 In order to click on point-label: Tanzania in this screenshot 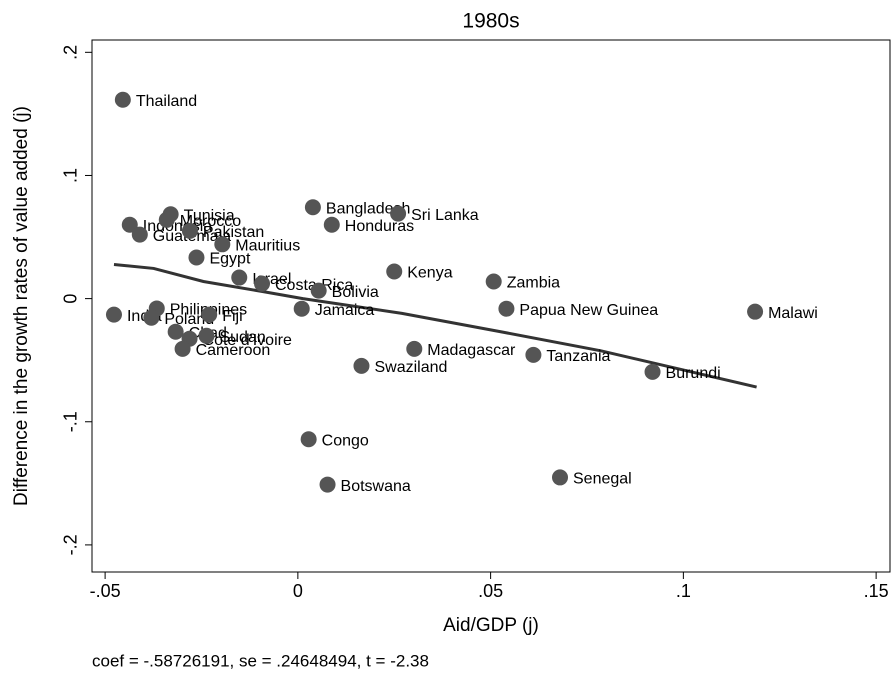, I will do `click(578, 356)`.